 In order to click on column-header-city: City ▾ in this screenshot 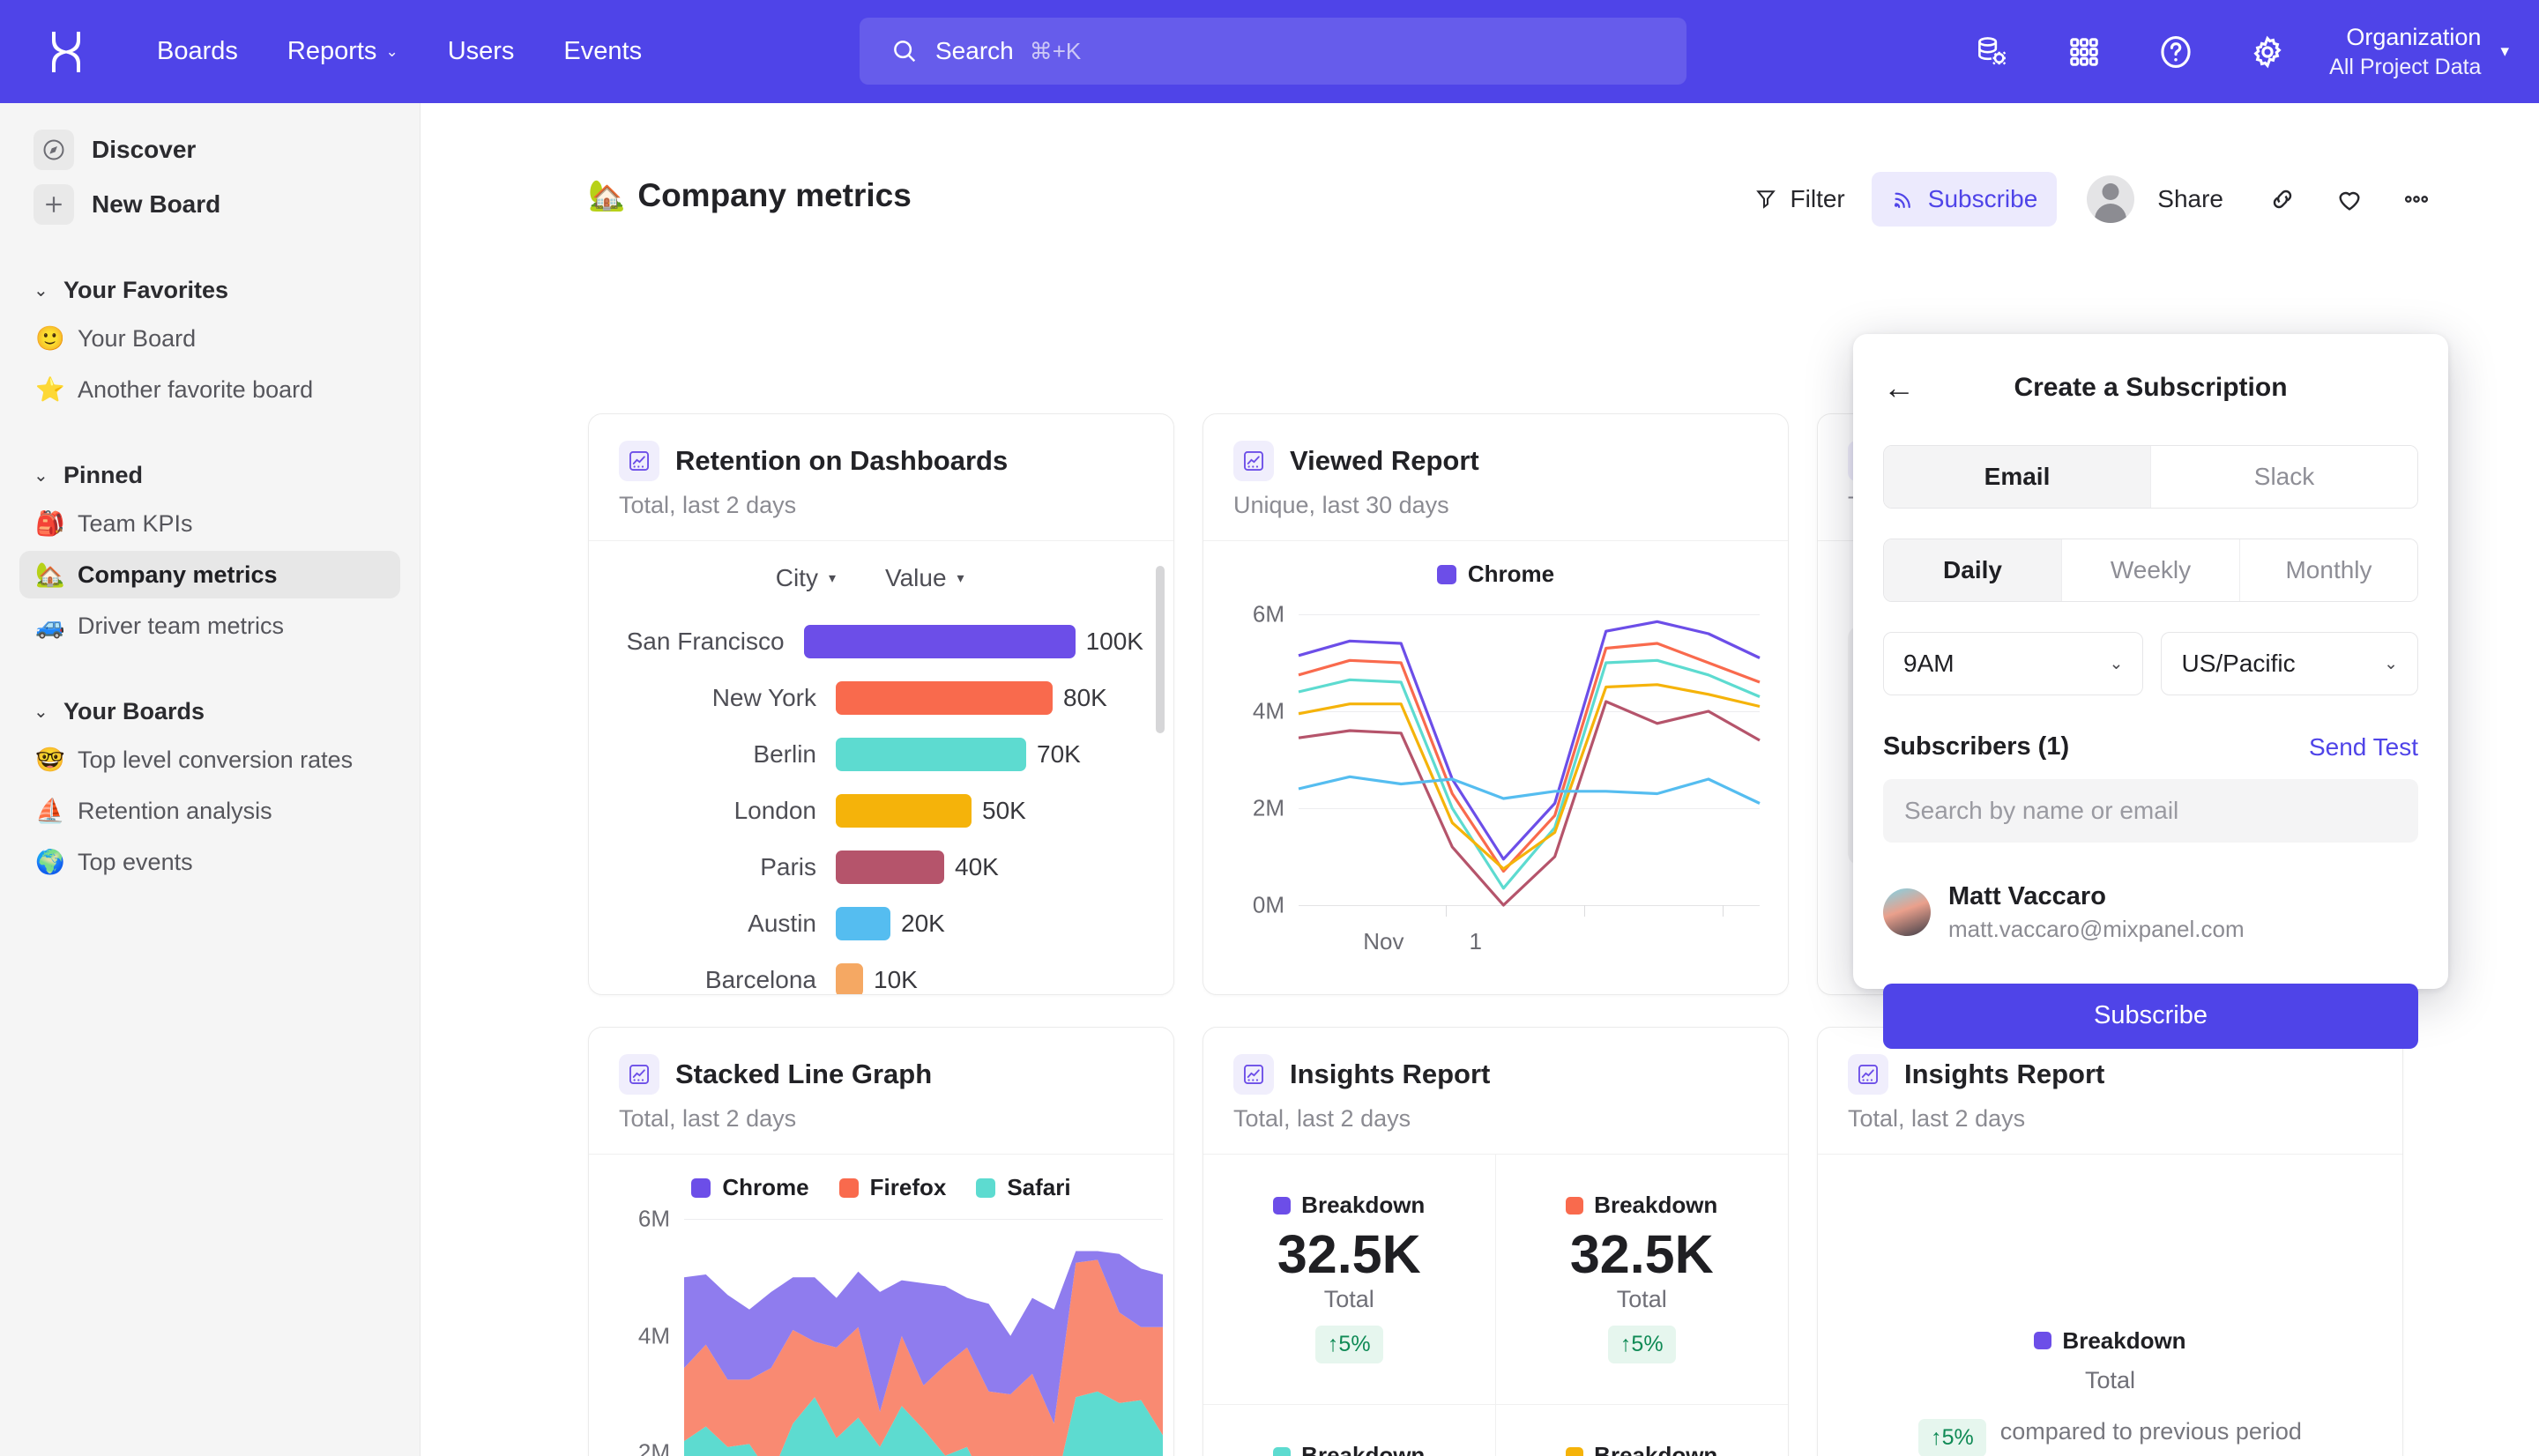, I will do `click(727, 578)`.